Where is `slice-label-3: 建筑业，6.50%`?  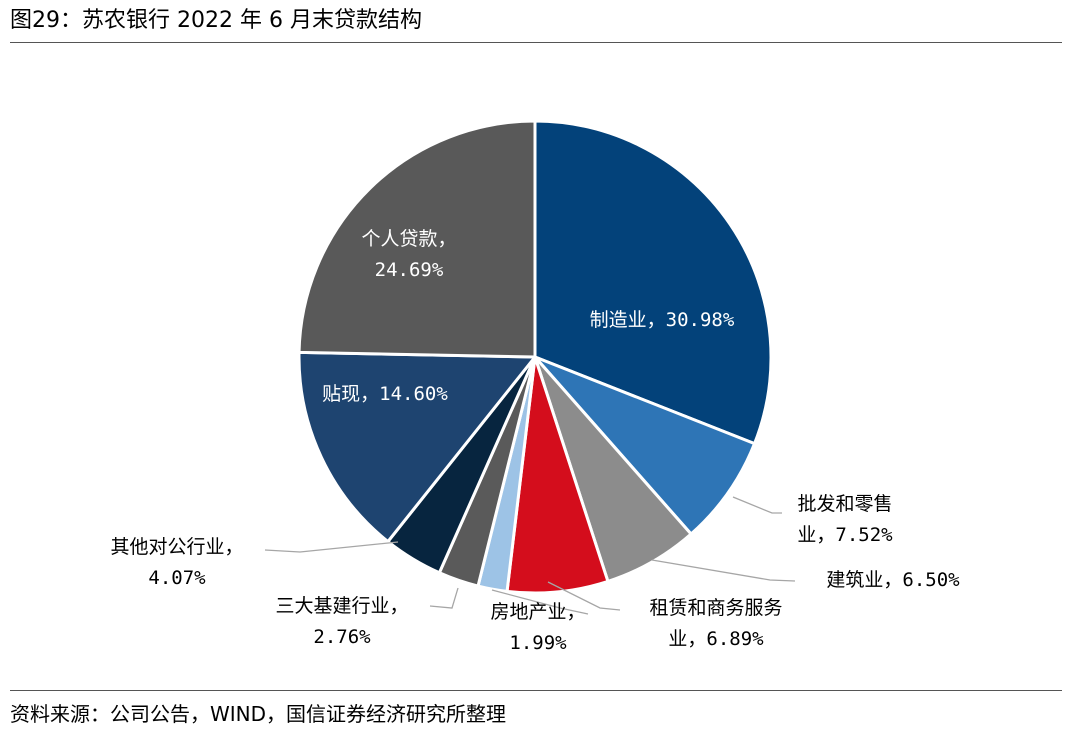
slice-label-3: 建筑业，6.50% is located at coordinates (893, 580).